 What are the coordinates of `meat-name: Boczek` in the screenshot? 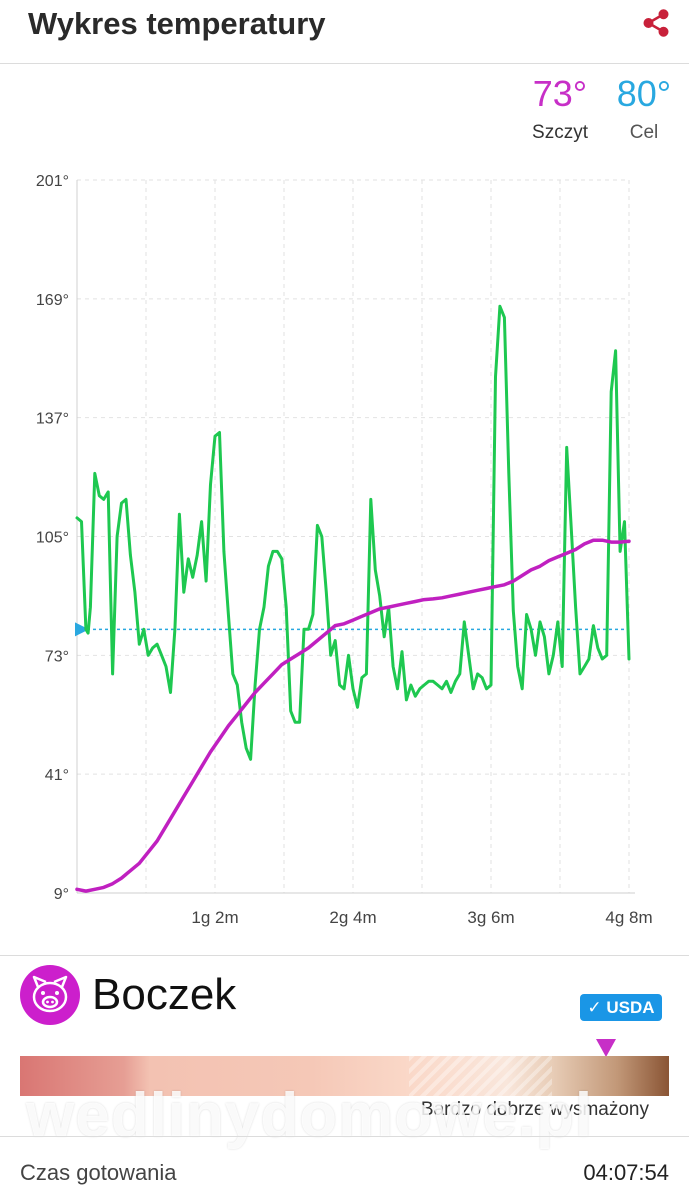 It's located at (164, 994).